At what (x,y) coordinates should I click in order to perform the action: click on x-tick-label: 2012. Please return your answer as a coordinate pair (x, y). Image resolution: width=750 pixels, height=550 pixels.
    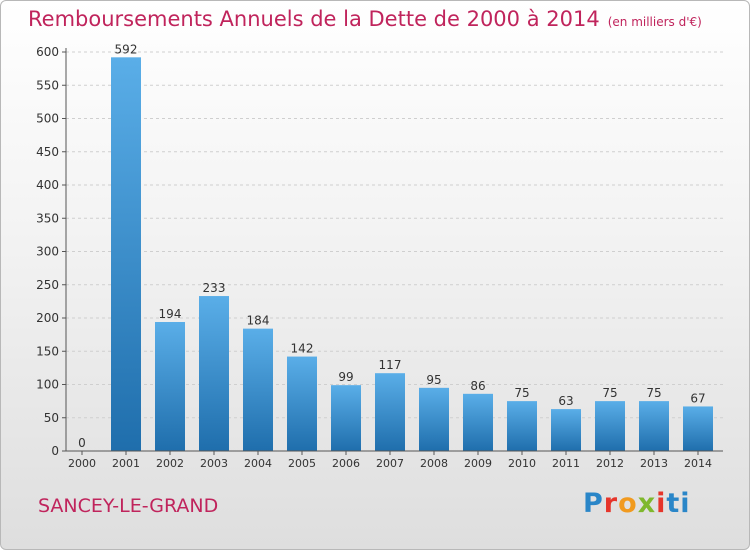
    Looking at the image, I should click on (610, 463).